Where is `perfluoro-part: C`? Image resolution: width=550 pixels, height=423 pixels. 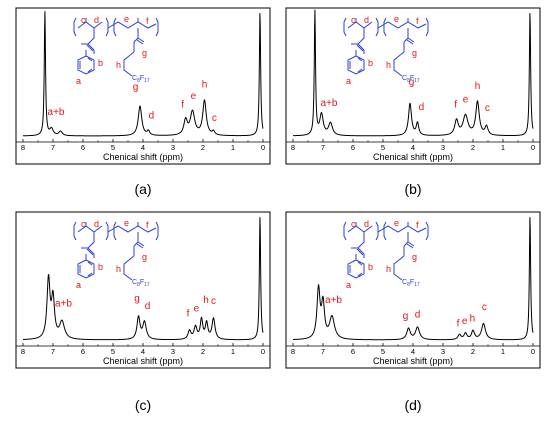 perfluoro-part: C is located at coordinates (134, 78).